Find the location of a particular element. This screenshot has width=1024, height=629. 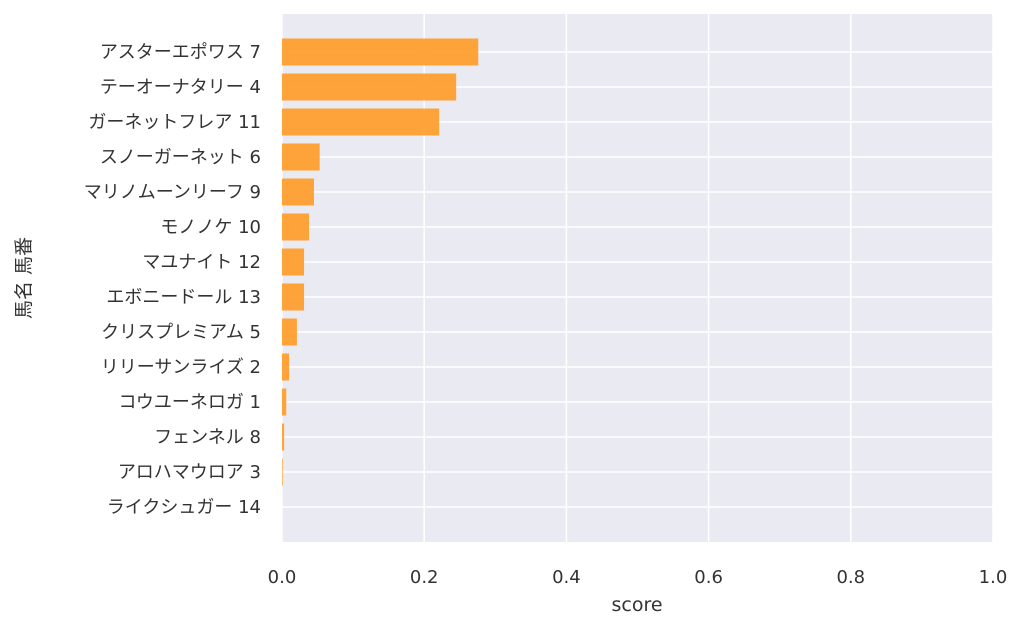

y-tick-label: フェンネル 8 is located at coordinates (207, 437).